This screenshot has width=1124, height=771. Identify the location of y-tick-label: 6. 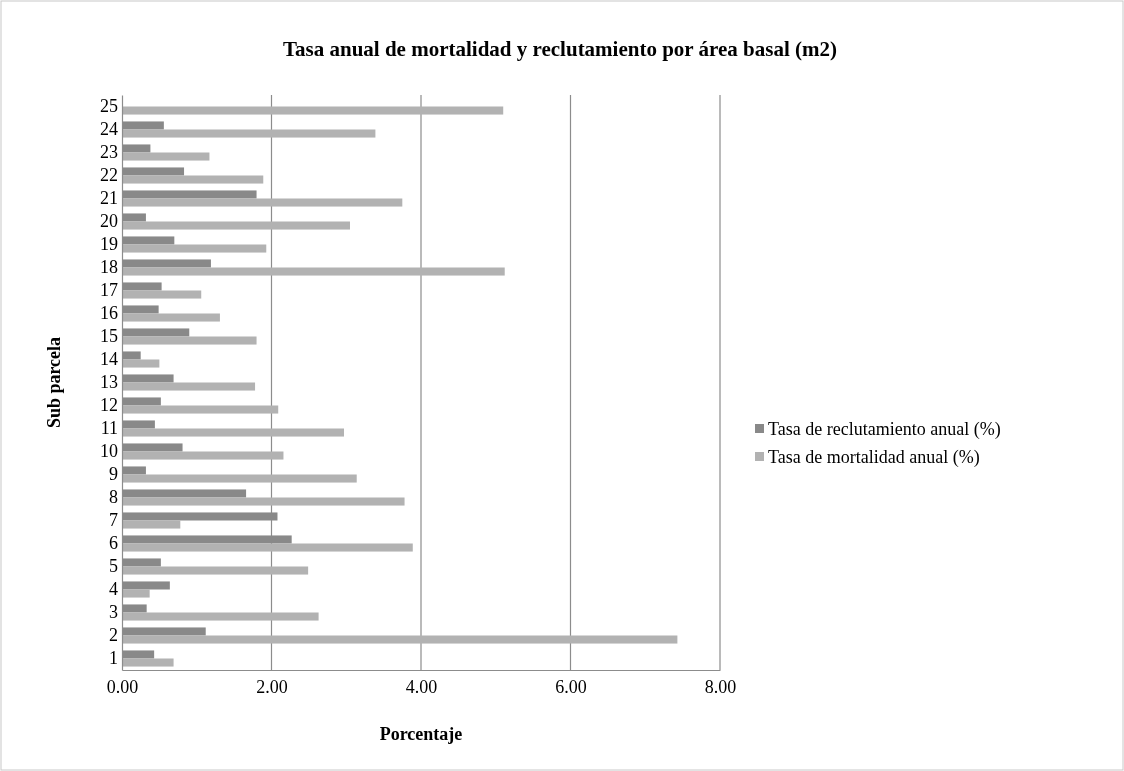
(113, 543).